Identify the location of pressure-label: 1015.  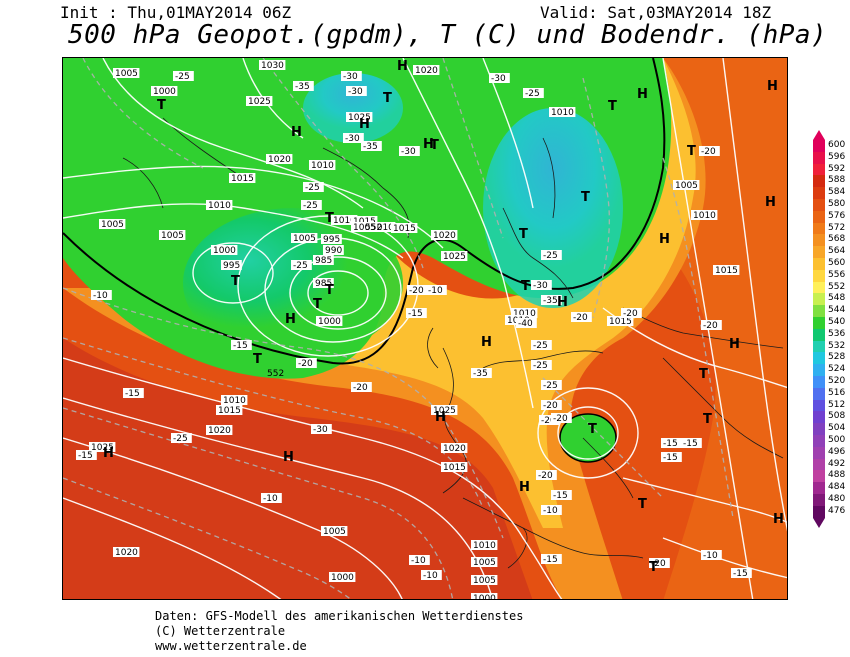
(242, 178).